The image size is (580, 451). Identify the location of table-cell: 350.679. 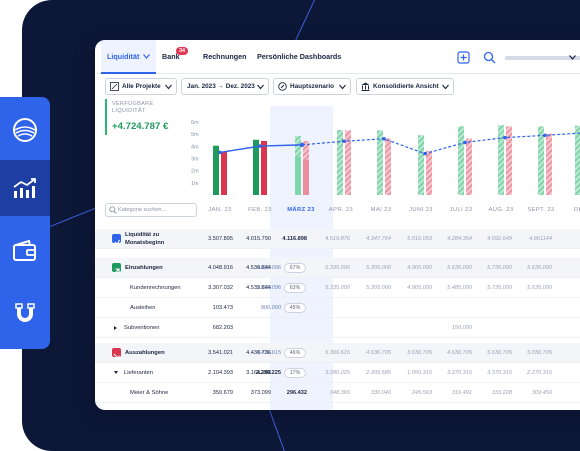
(222, 393).